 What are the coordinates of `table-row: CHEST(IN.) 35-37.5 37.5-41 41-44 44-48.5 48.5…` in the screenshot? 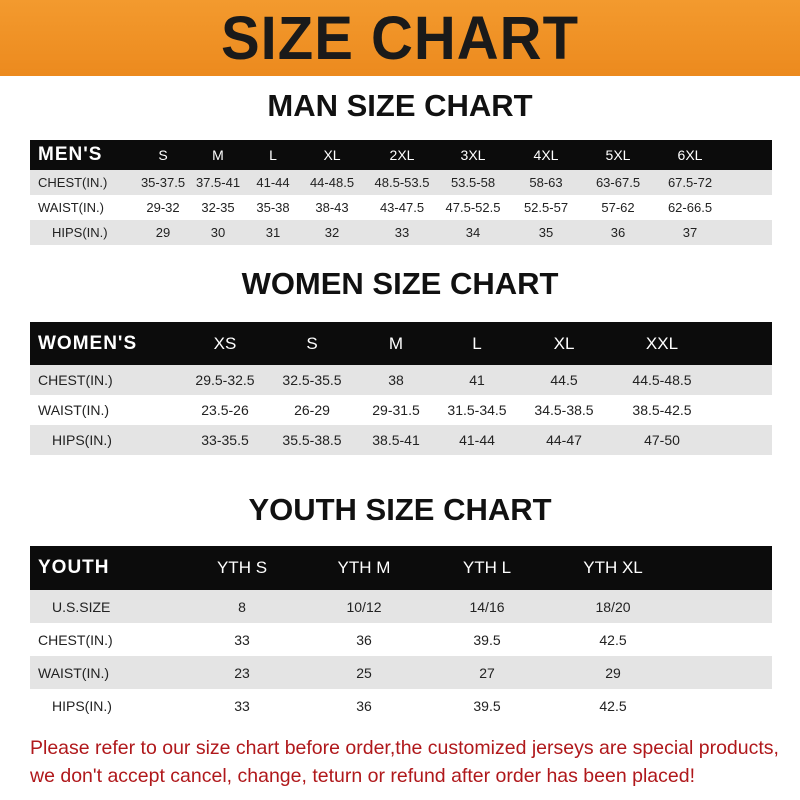 It's located at (401, 182).